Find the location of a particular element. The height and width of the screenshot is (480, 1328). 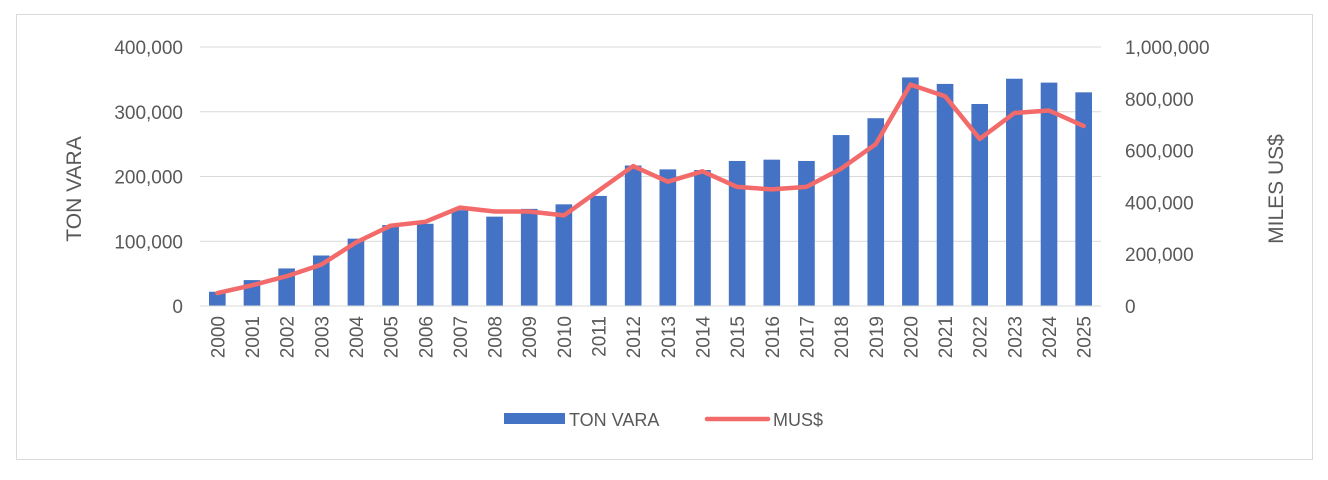

bar-2008 is located at coordinates (494, 261).